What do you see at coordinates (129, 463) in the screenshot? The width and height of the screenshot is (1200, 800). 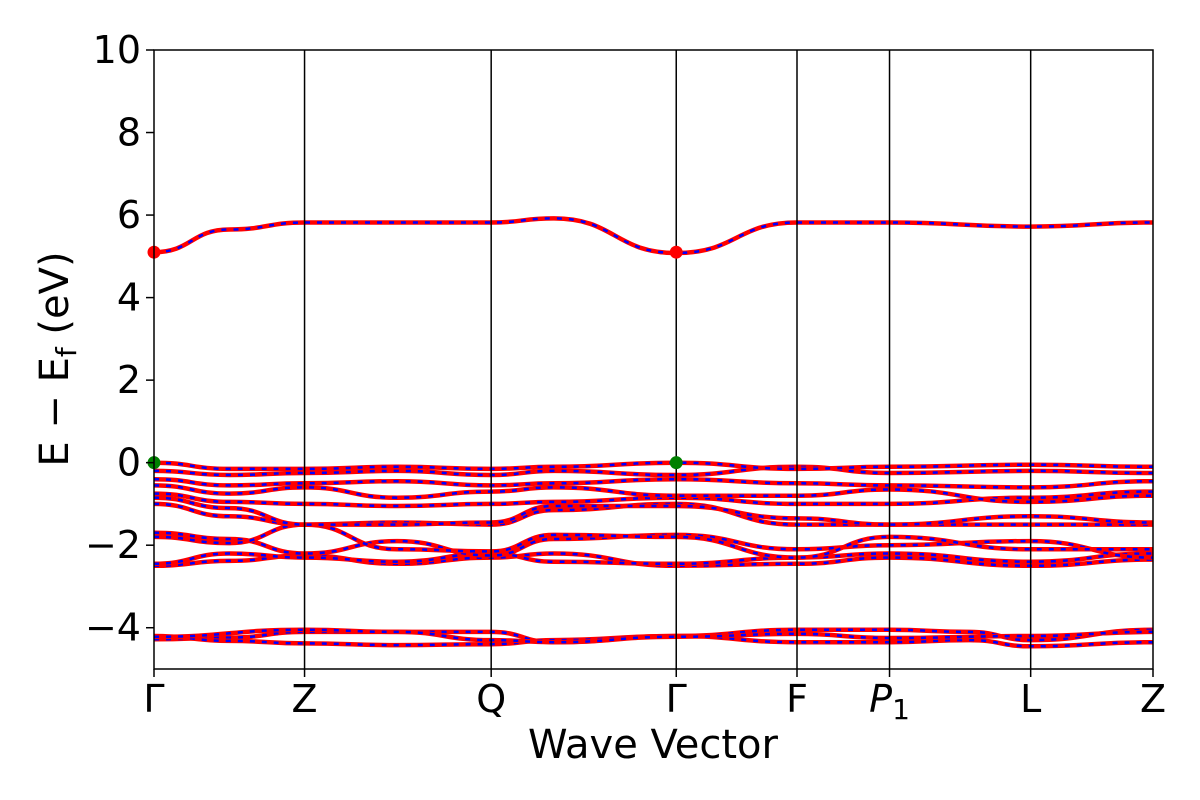 I see `y-tick-label: 0` at bounding box center [129, 463].